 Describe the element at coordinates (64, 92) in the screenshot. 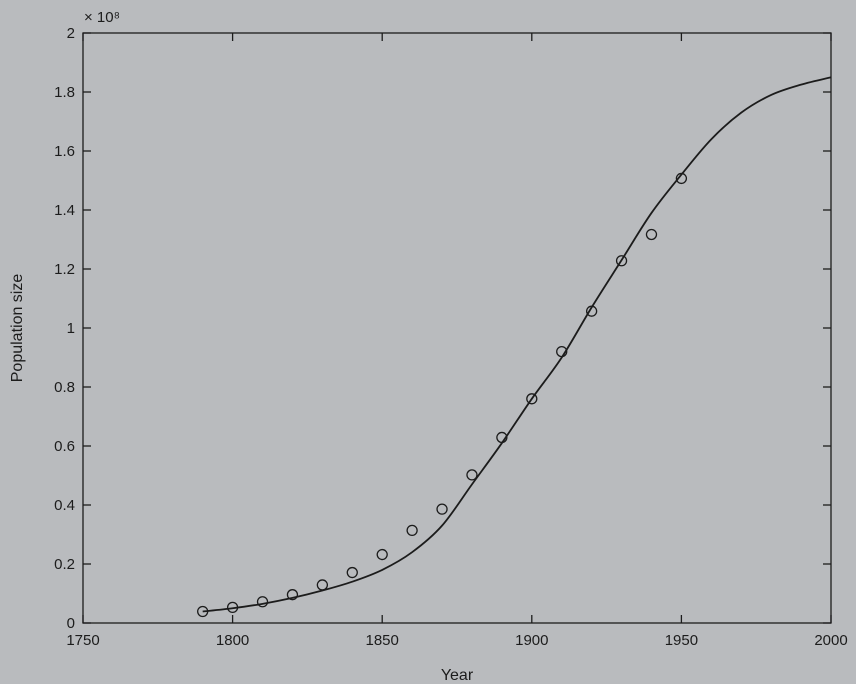

I see `y-tick-label: 1.8` at that location.